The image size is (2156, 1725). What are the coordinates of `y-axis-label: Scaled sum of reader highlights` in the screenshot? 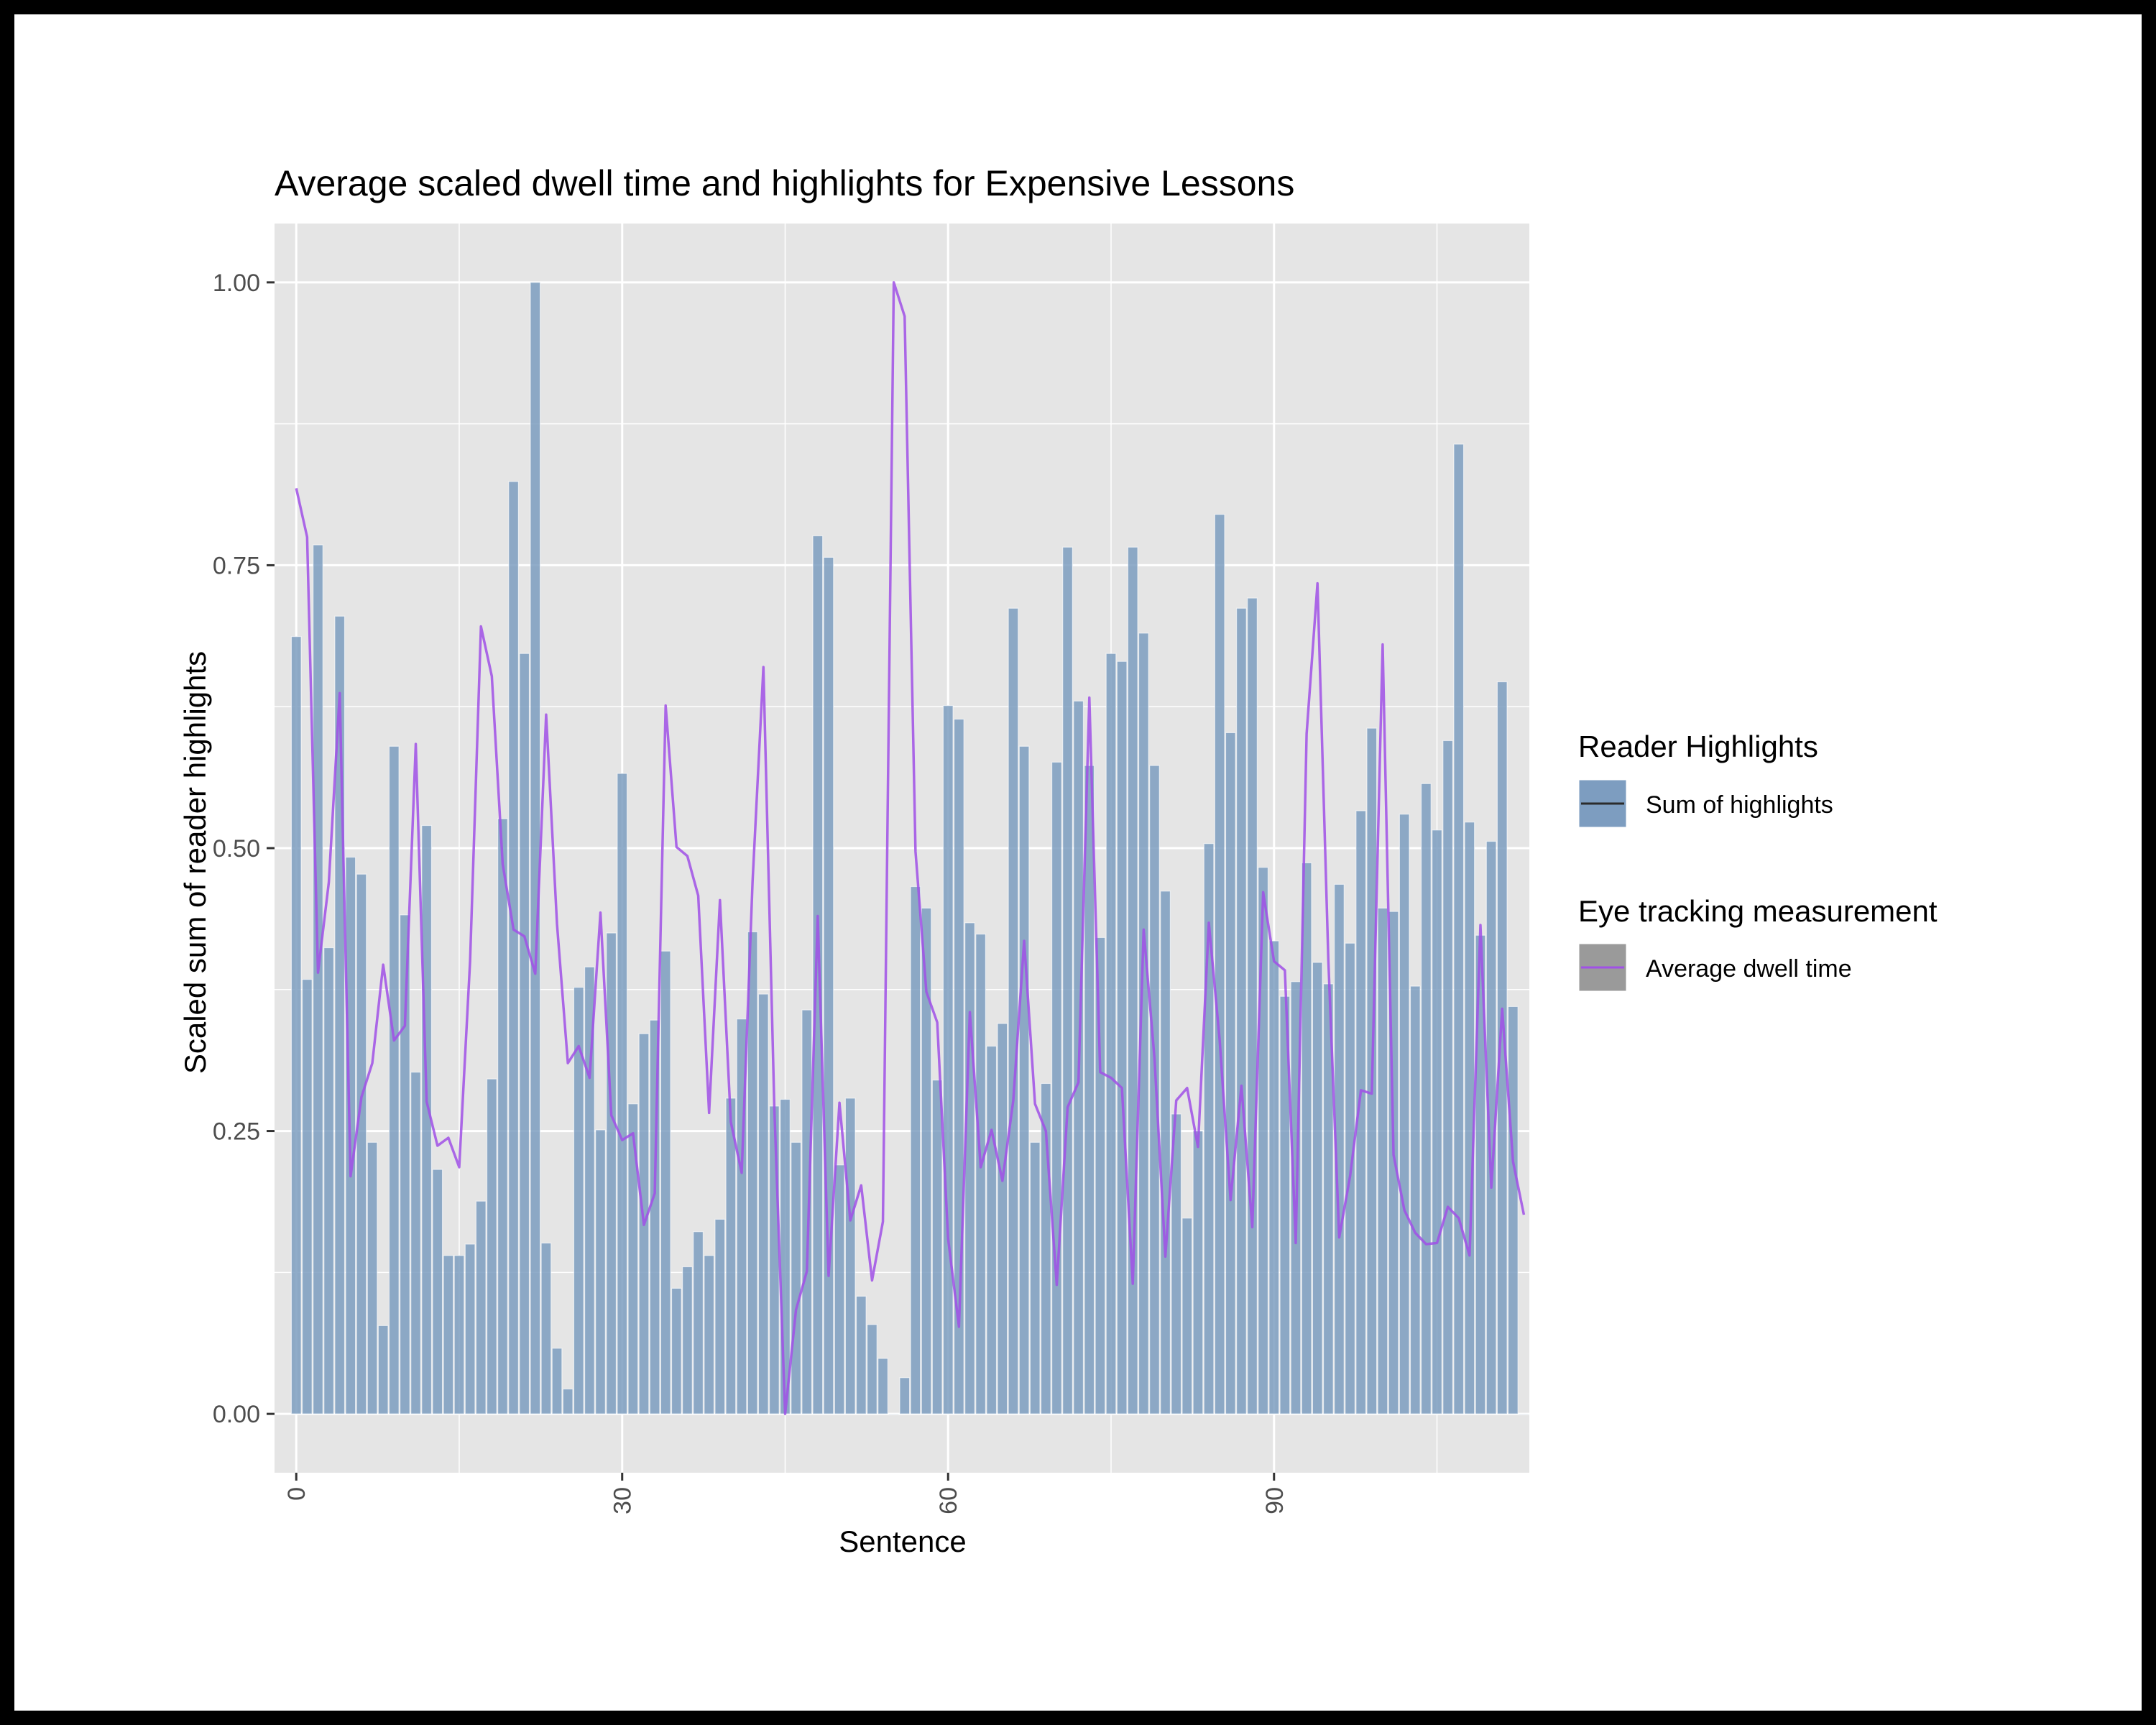 It's located at (195, 862).